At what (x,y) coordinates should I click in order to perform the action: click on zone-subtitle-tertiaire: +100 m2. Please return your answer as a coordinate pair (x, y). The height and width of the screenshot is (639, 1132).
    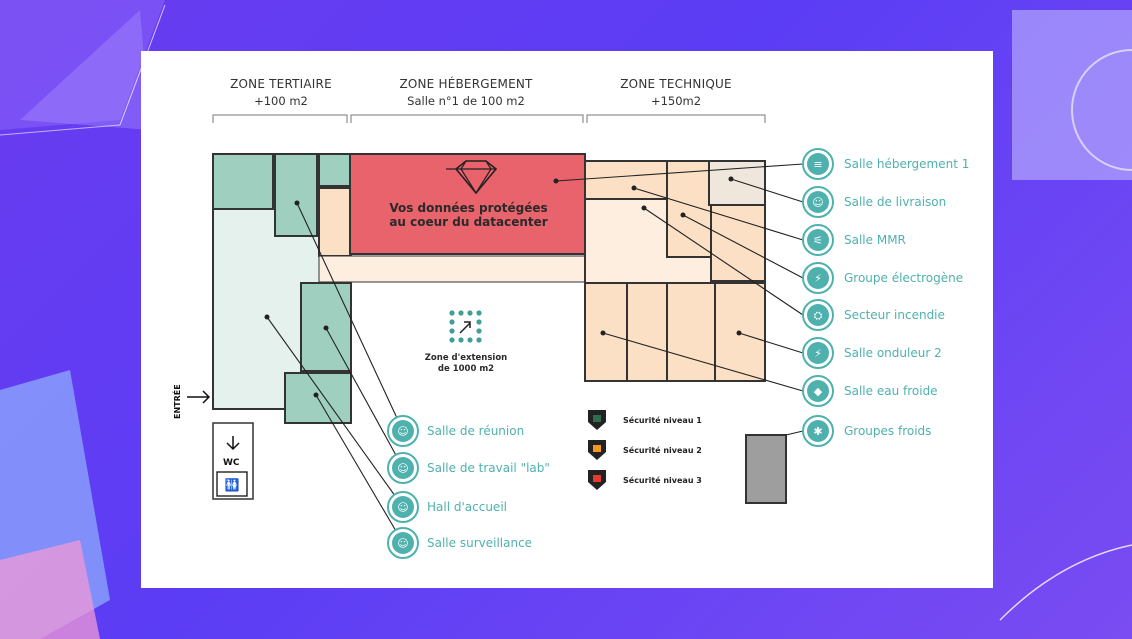
    Looking at the image, I should click on (281, 101).